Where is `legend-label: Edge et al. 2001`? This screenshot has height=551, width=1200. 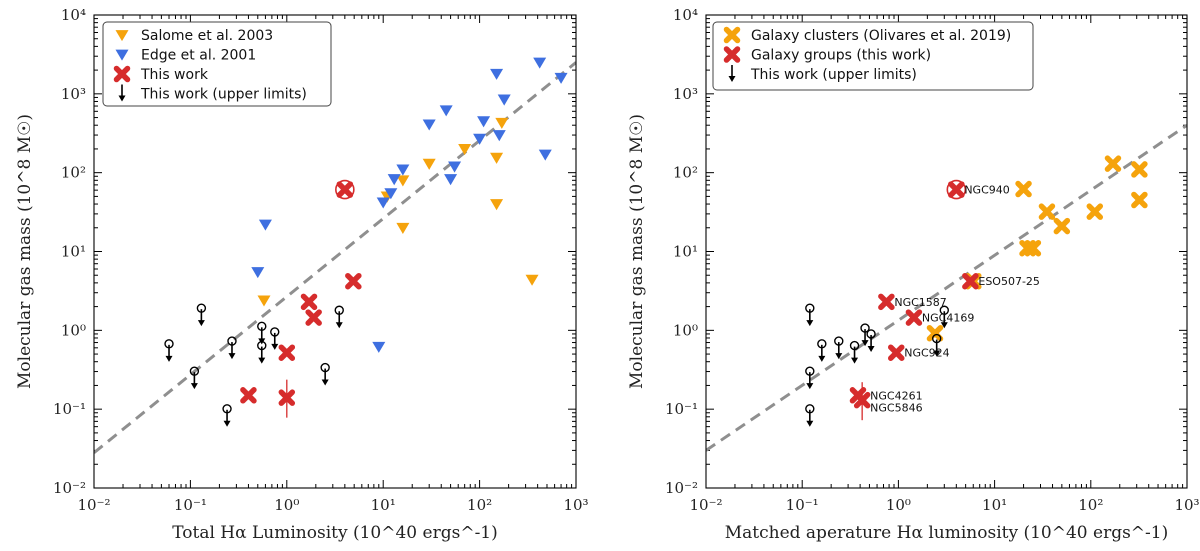
legend-label: Edge et al. 2001 is located at coordinates (198, 56).